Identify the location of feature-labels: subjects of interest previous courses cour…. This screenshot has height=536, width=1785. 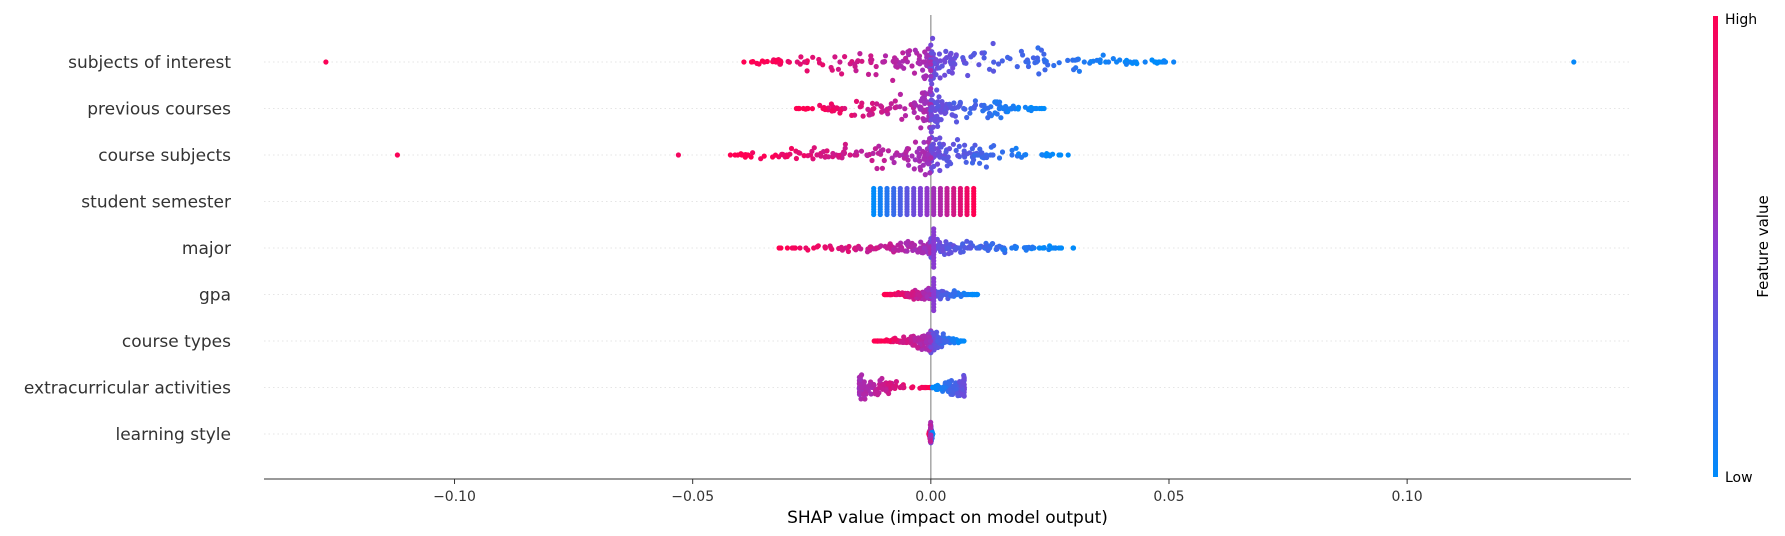
(127, 249).